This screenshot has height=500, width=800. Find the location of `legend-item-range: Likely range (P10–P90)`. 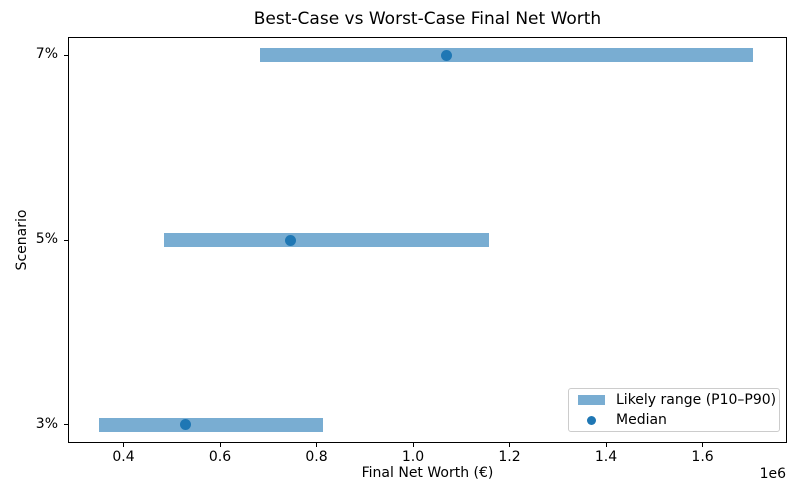

legend-item-range: Likely range (P10–P90) is located at coordinates (674, 400).